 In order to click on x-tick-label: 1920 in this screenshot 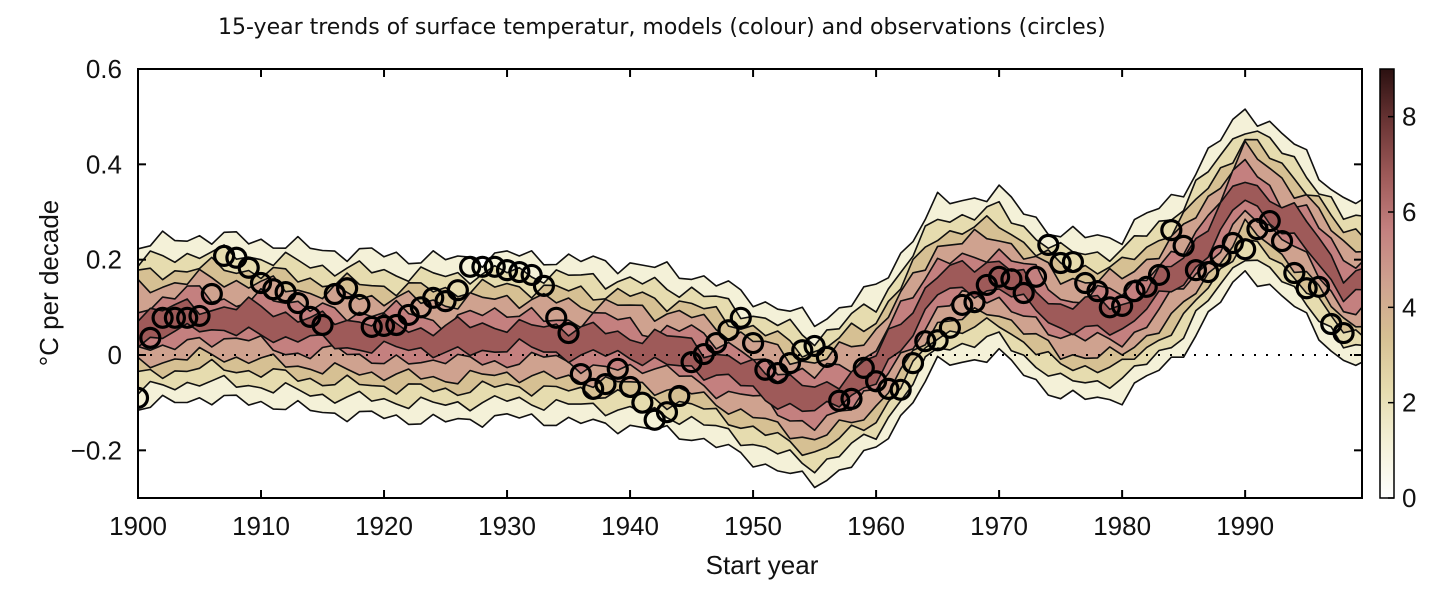, I will do `click(384, 526)`.